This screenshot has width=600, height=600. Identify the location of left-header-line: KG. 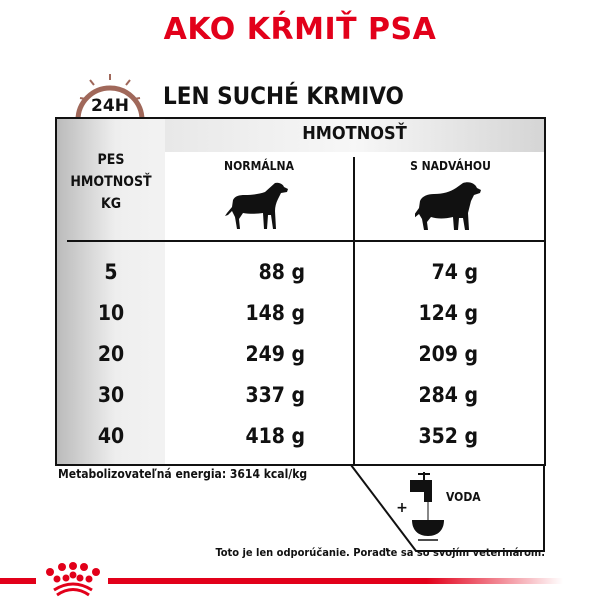
(111, 204).